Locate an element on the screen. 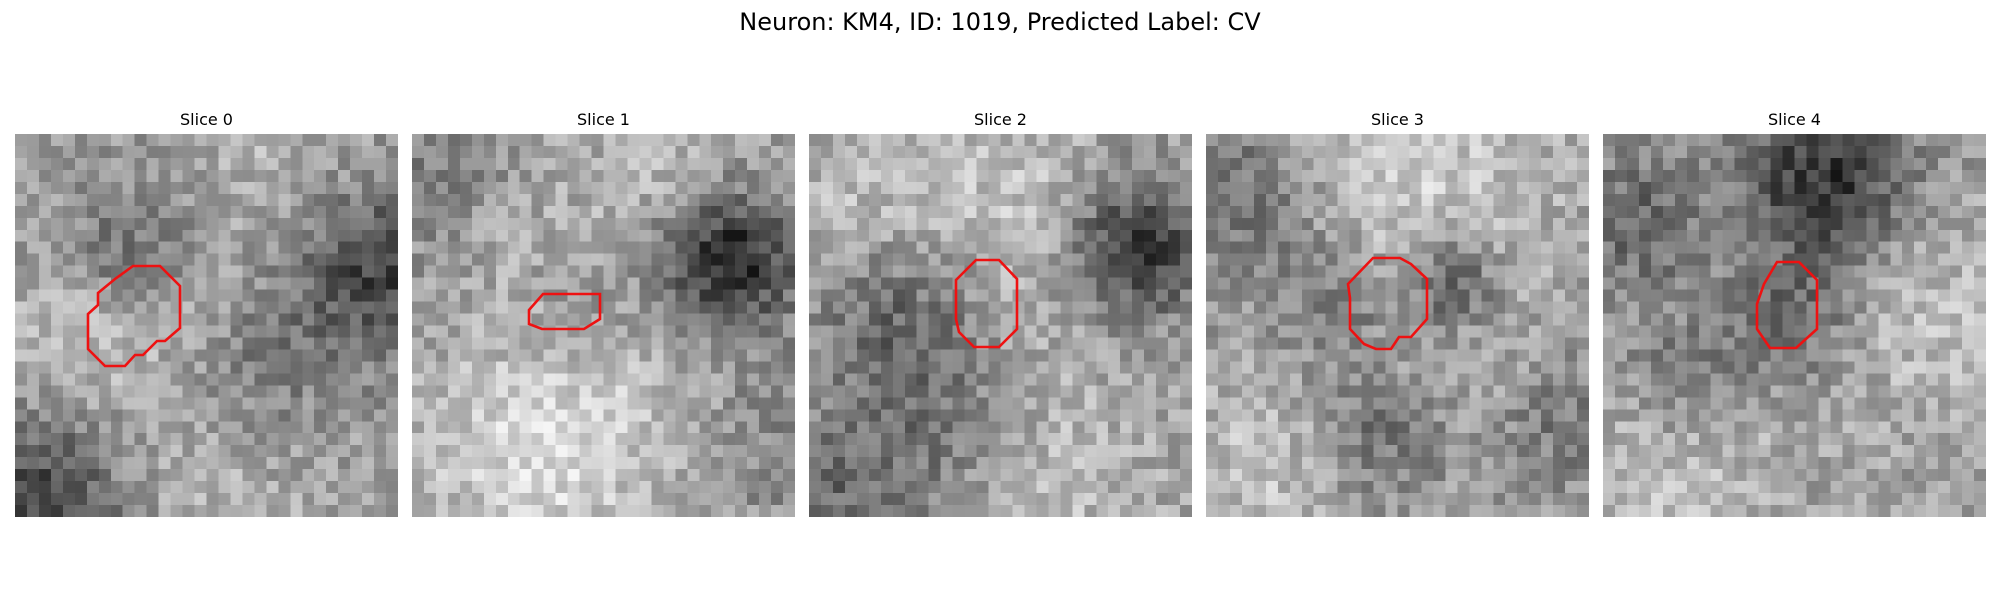 The height and width of the screenshot is (600, 2000). slice-title: Slice 4 is located at coordinates (1794, 119).